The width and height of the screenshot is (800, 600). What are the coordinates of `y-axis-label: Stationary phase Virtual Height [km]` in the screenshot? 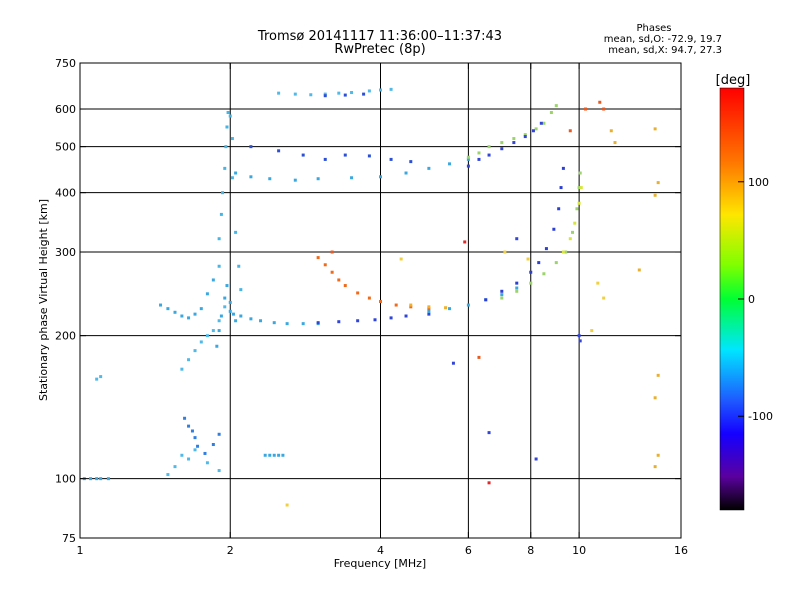 It's located at (43, 300).